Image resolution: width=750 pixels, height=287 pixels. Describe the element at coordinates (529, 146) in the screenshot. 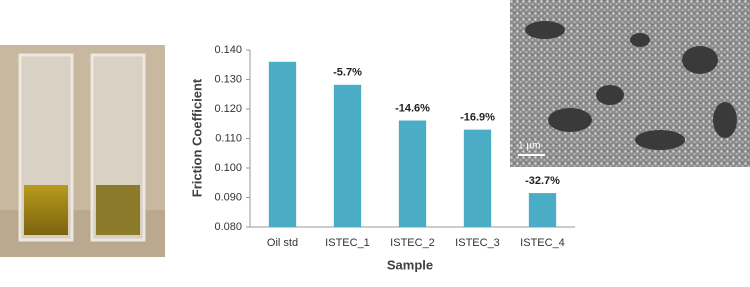

I see `scale-label: 1 µm` at that location.